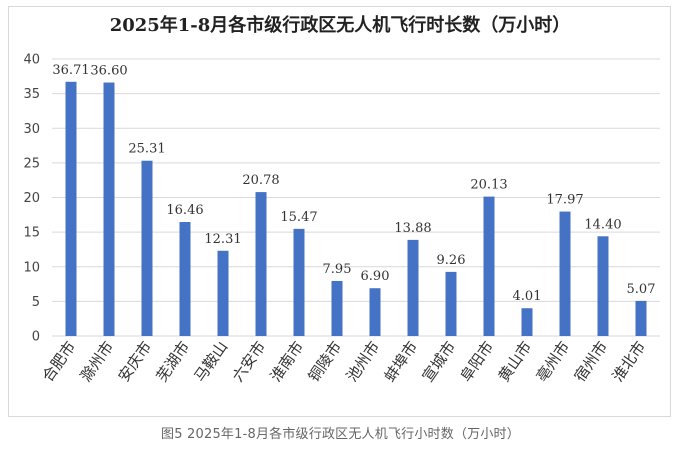 This screenshot has width=681, height=457. I want to click on bar-value-label: 15.47, so click(298, 217).